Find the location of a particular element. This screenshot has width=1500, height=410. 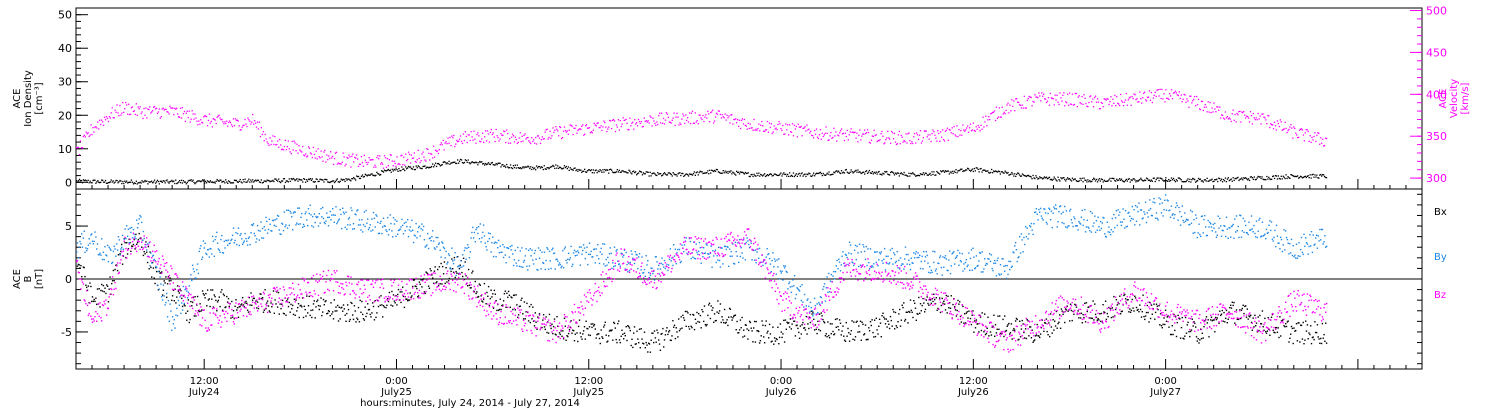

legend-entry-by: By is located at coordinates (1440, 257).